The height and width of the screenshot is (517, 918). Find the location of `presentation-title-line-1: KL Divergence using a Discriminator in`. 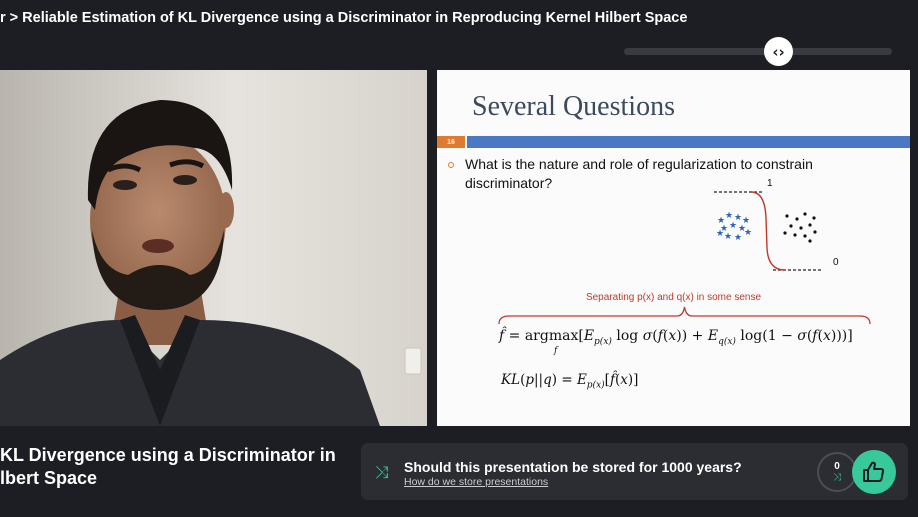

presentation-title-line-1: KL Divergence using a Discriminator in is located at coordinates (168, 455).